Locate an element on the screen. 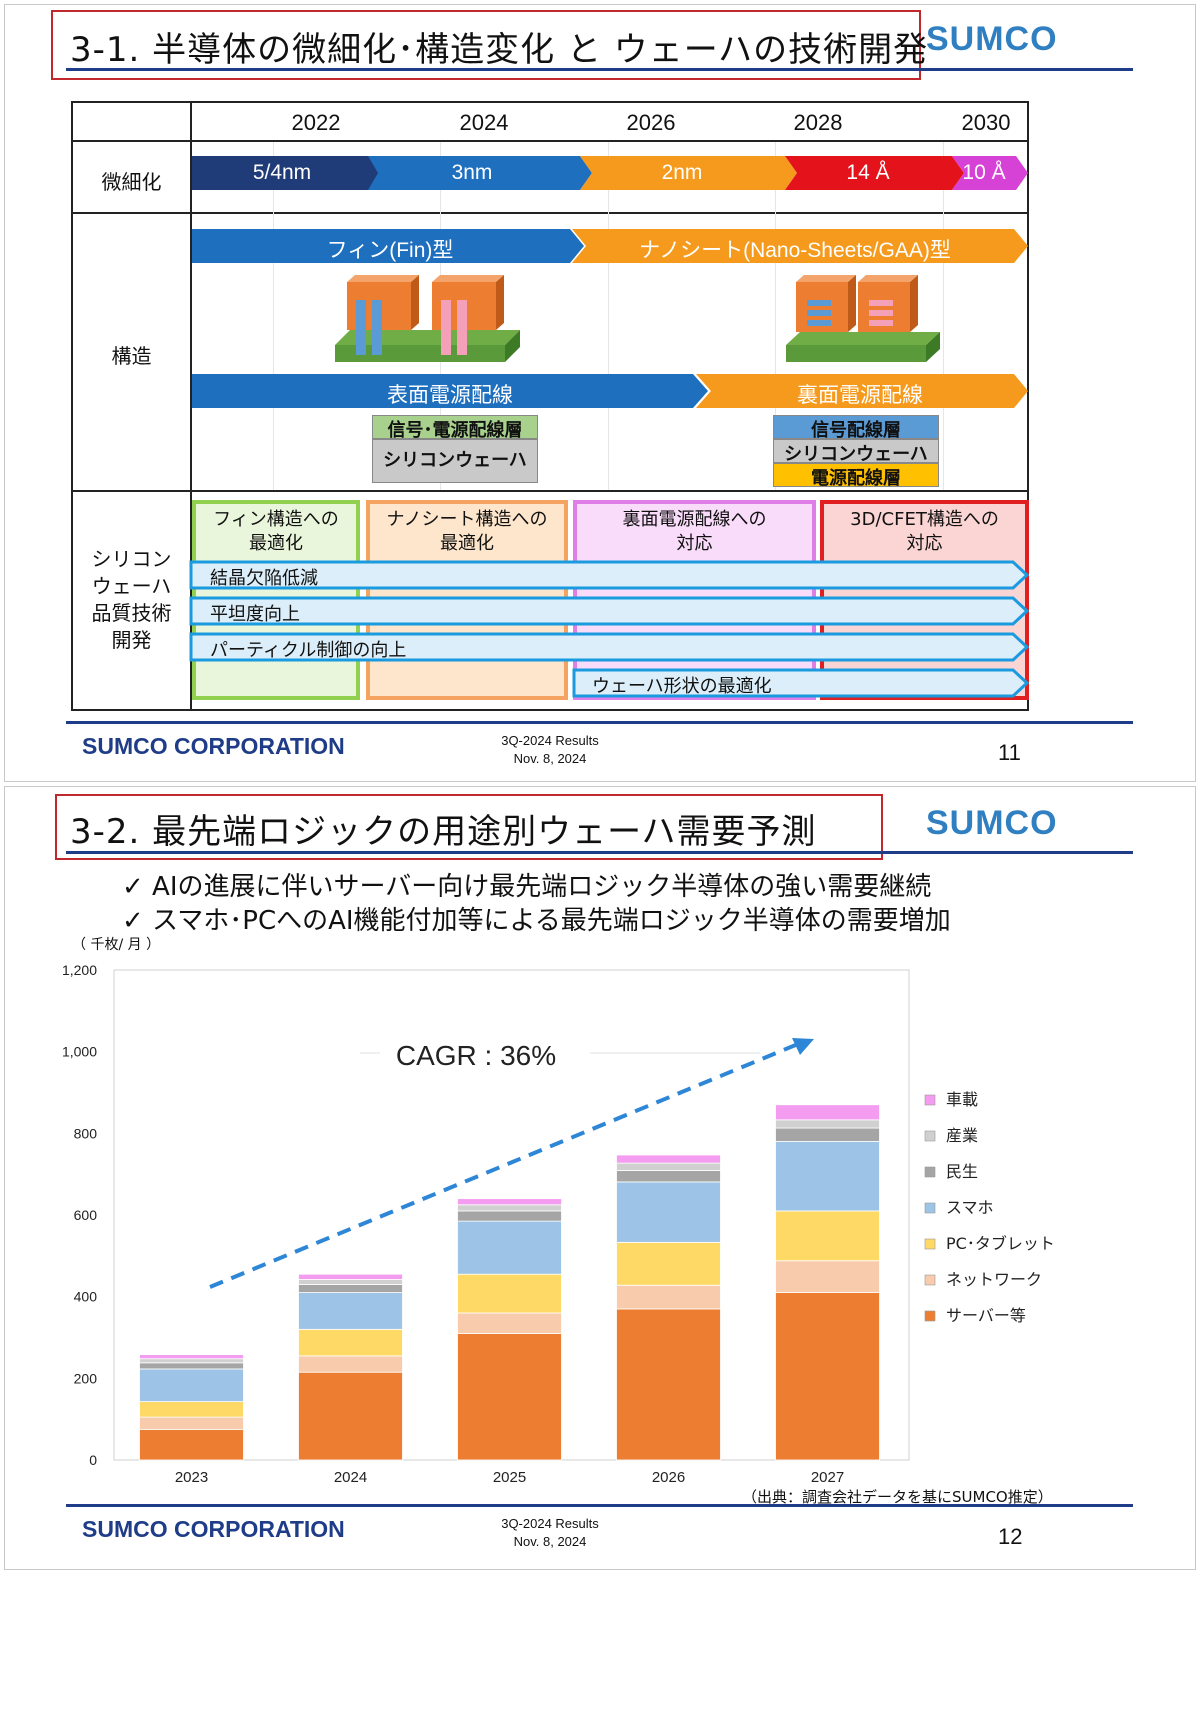 The width and height of the screenshot is (1200, 1709). row-label-quality: シリコン ウェーハ 品質技術 開発 is located at coordinates (131, 599).